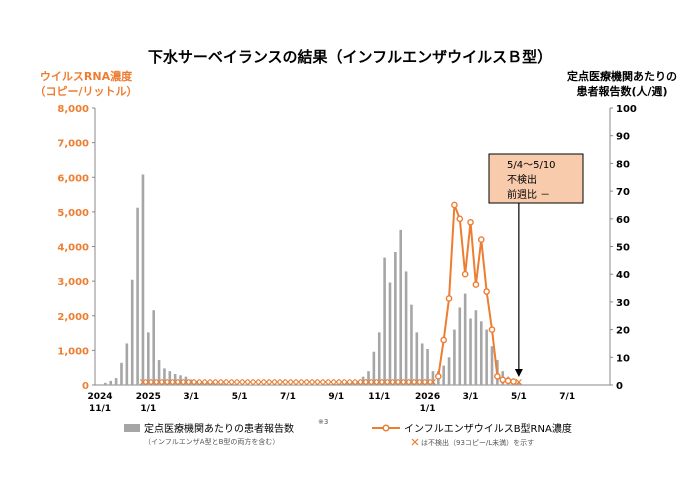 Image resolution: width=700 pixels, height=485 pixels. I want to click on right-tick-label: 80, so click(623, 164).